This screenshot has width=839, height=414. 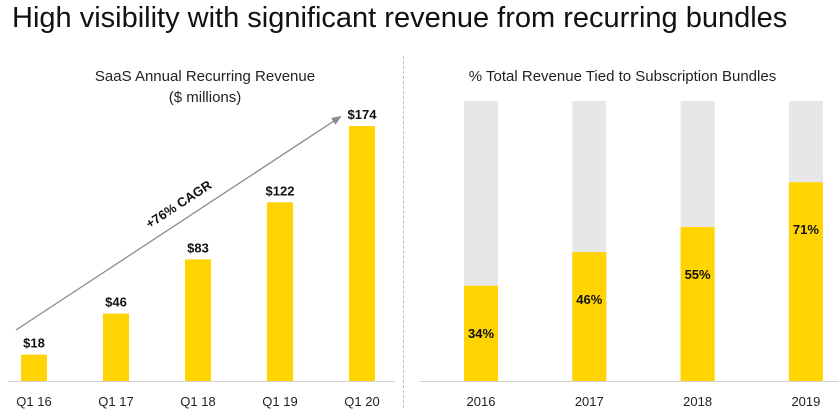 I want to click on arr-tick-label: Q1 20, so click(x=361, y=401).